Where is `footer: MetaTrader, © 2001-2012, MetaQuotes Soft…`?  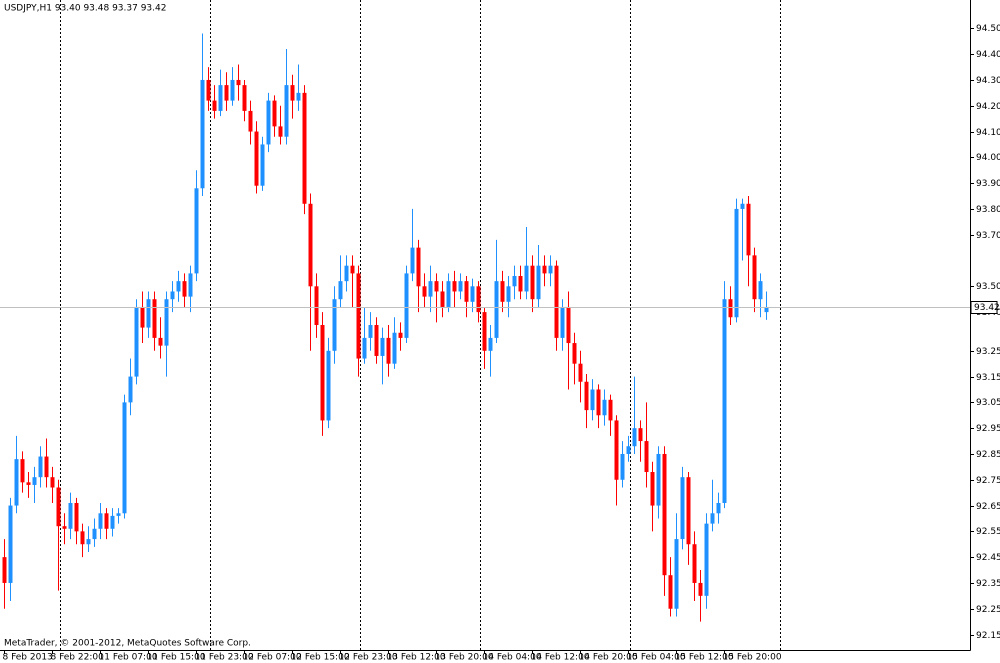 footer: MetaTrader, © 2001-2012, MetaQuotes Soft… is located at coordinates (127, 644).